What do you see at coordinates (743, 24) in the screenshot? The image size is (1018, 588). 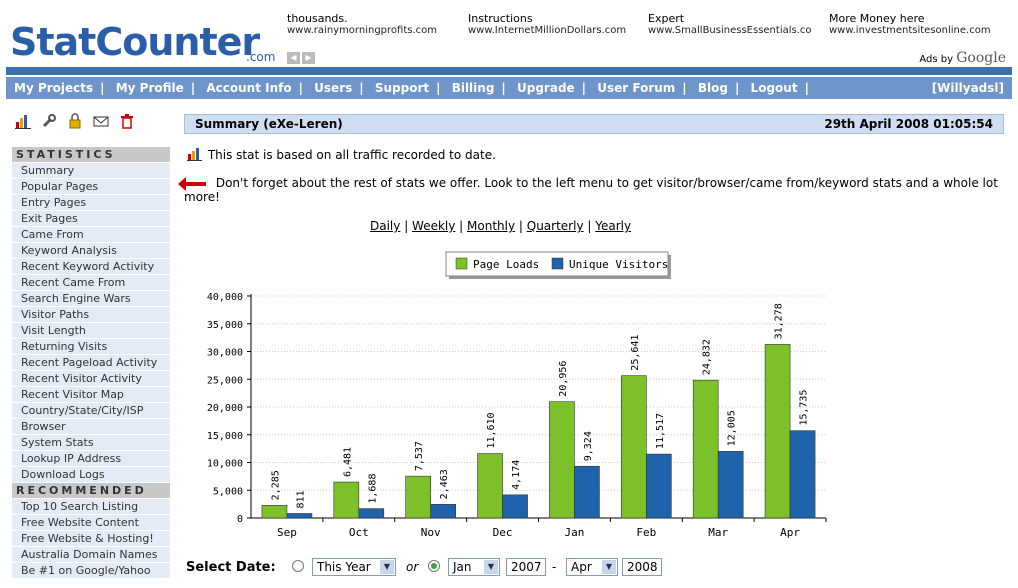 I see `ad-3: Expert www.SmallBusinessEssentials.co` at bounding box center [743, 24].